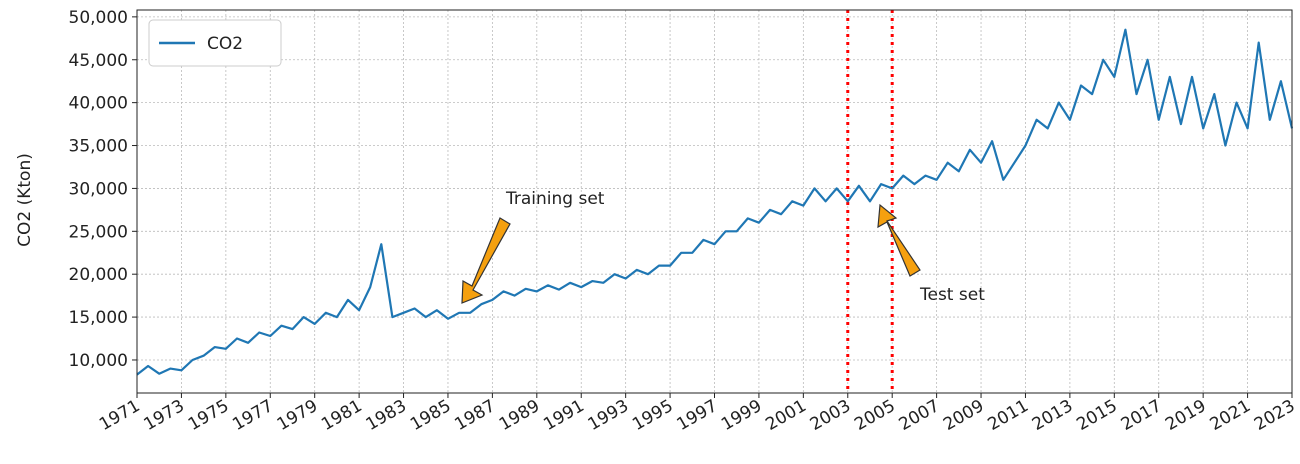  I want to click on x-tick-label: 2001, so click(785, 415).